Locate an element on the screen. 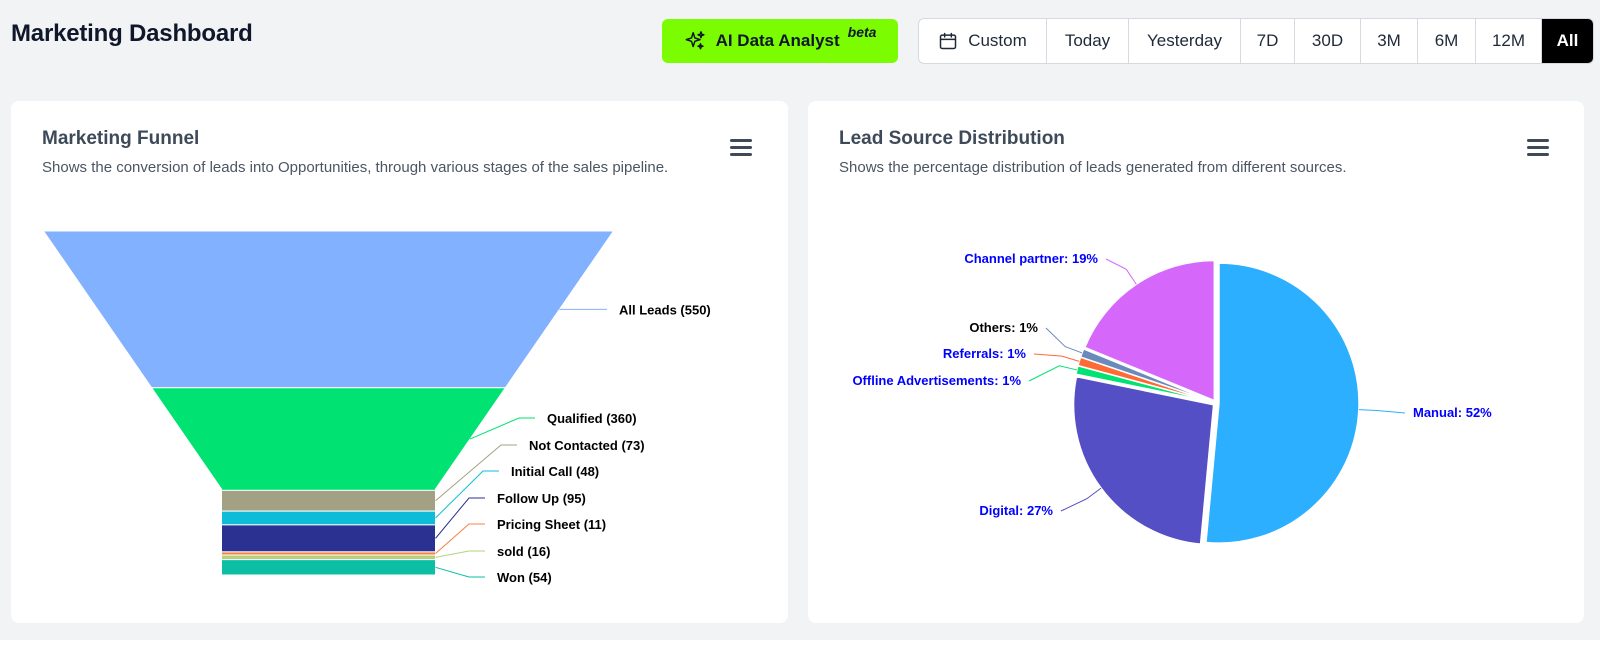 This screenshot has width=1600, height=647. next-card-edge is located at coordinates (800, 643).